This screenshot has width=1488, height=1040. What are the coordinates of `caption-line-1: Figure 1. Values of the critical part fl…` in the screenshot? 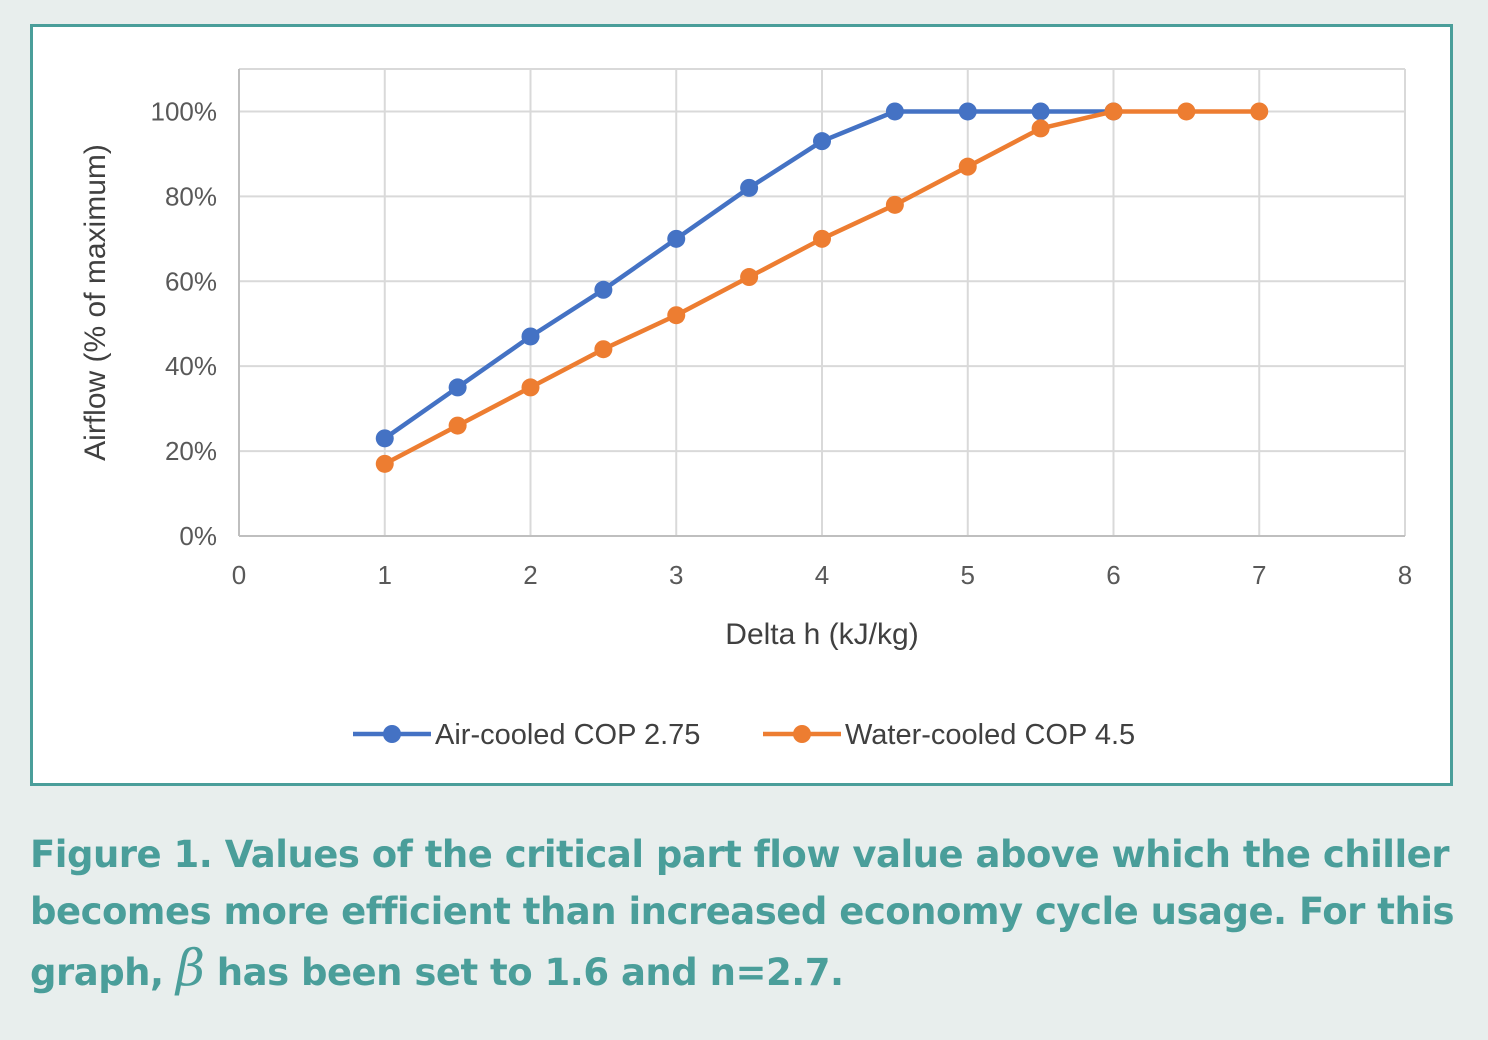 It's located at (740, 854).